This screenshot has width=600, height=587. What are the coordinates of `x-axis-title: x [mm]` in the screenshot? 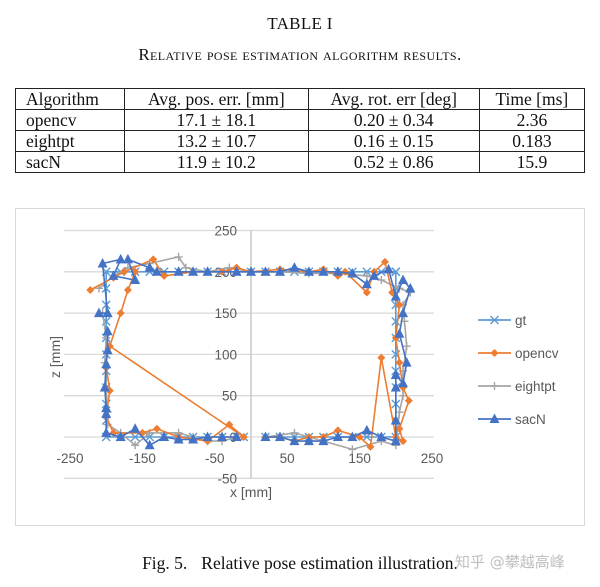 It's located at (251, 492).